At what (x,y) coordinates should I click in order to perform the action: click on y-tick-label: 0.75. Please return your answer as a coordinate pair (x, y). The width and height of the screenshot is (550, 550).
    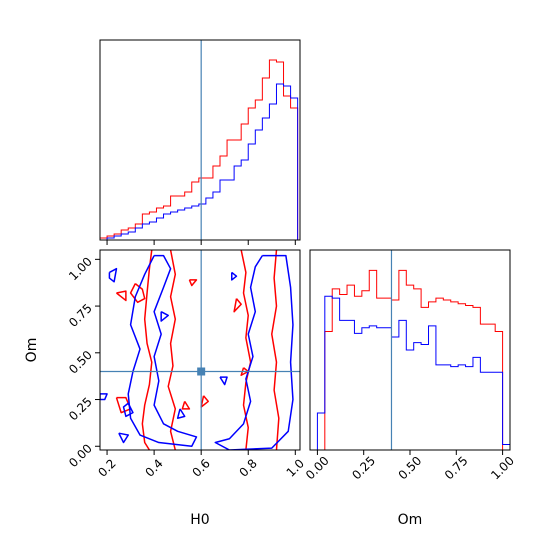
    Looking at the image, I should click on (80, 315).